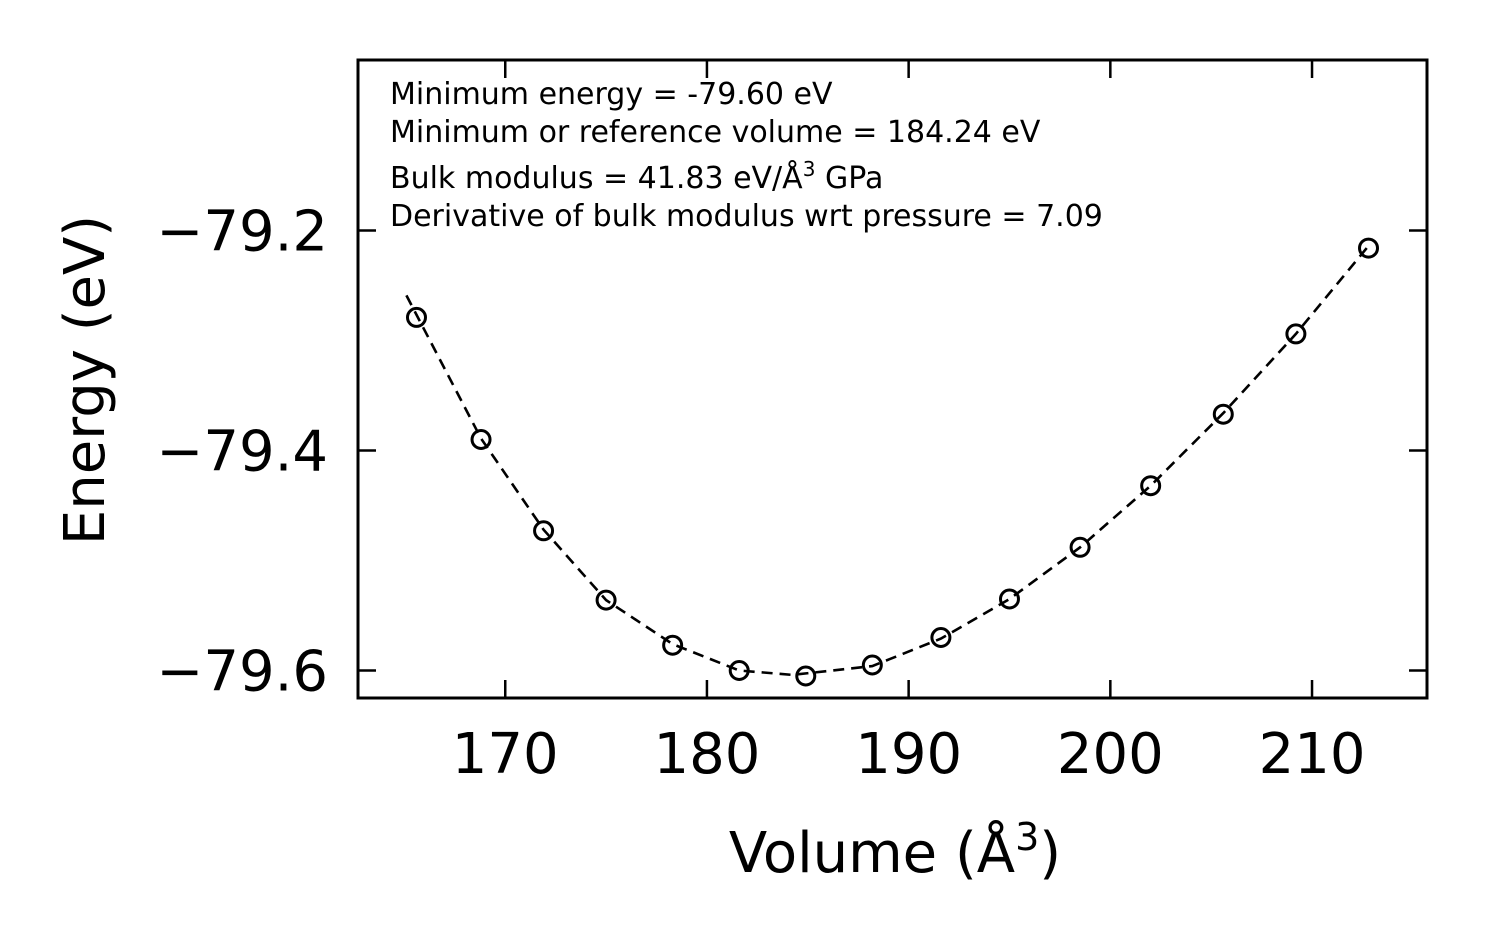  What do you see at coordinates (1312, 754) in the screenshot?
I see `x-tick-label: 210` at bounding box center [1312, 754].